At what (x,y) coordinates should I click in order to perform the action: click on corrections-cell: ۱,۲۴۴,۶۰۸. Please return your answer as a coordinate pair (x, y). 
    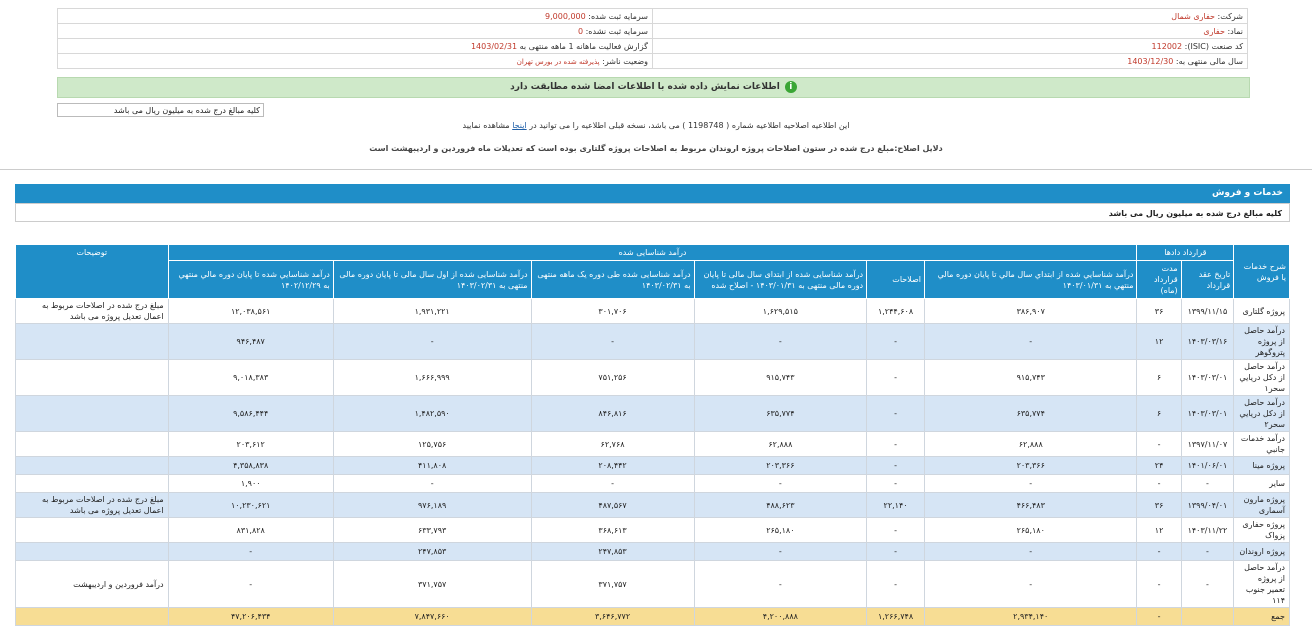
    Looking at the image, I should click on (895, 311).